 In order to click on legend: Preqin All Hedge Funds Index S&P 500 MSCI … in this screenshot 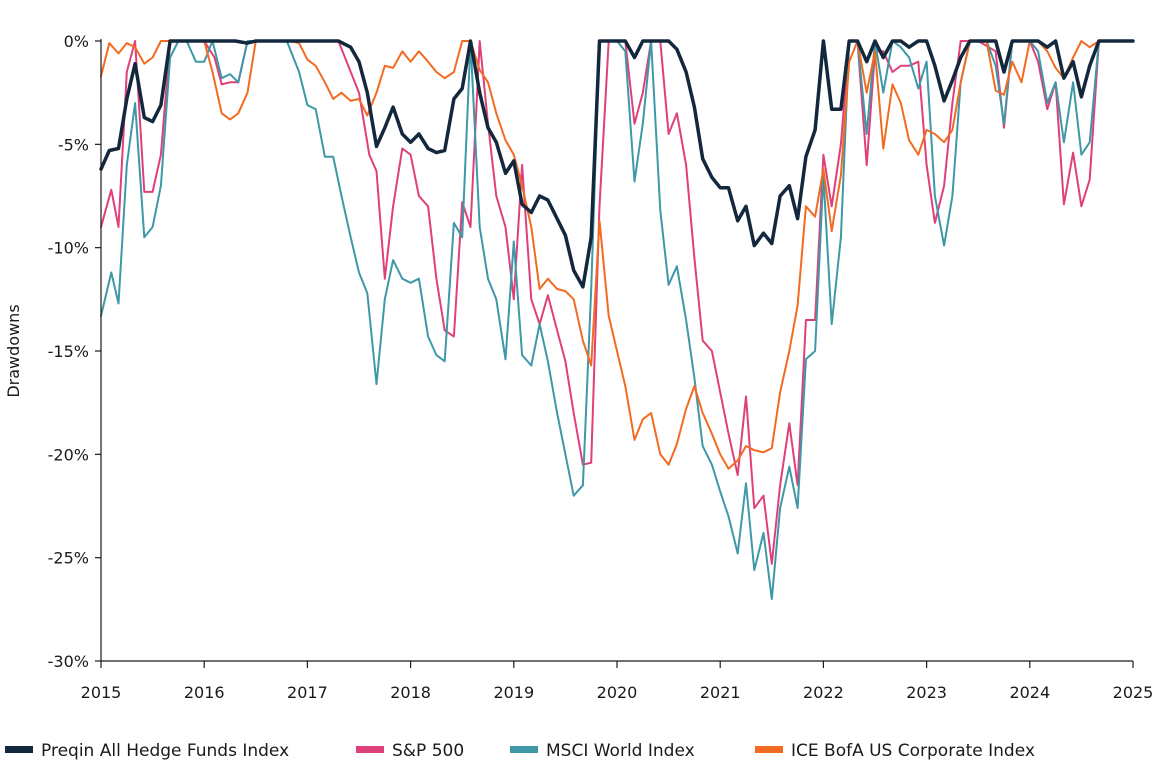, I will do `click(520, 751)`.